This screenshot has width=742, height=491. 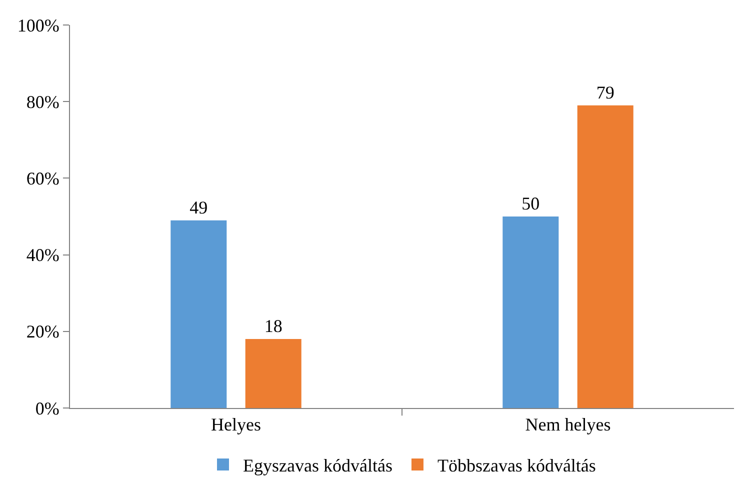 I want to click on data-label: 50, so click(x=531, y=204).